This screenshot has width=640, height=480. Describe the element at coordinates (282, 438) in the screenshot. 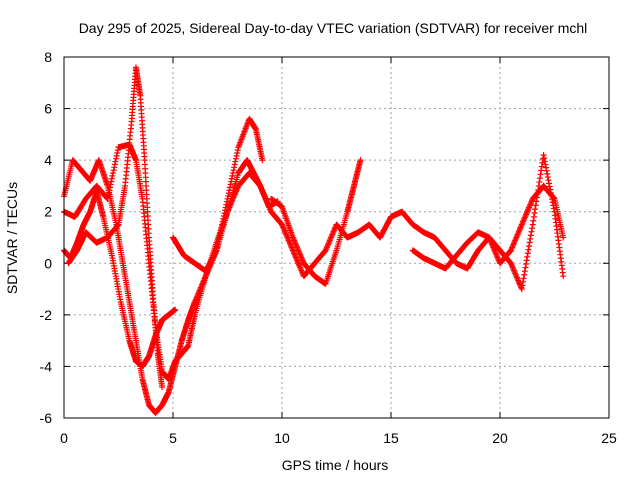

I see `x-tick-label: 10` at that location.